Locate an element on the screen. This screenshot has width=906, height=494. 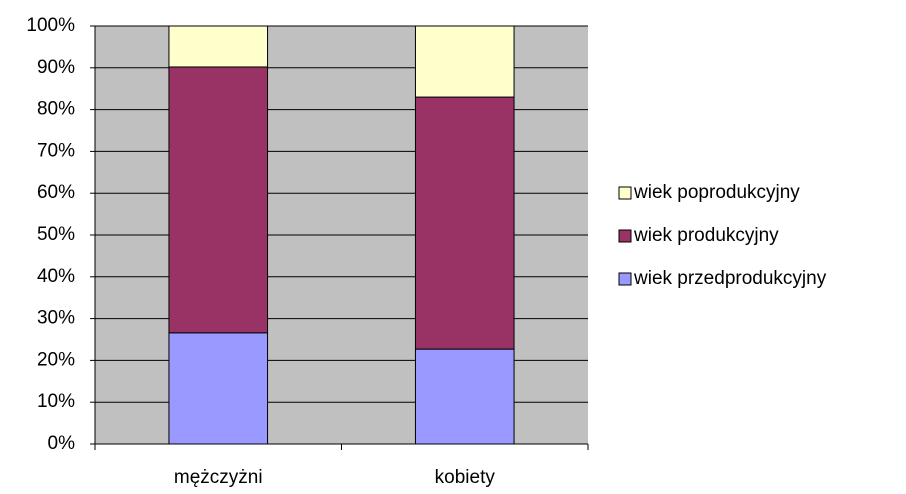
y-tick-label: 90% is located at coordinates (56, 67).